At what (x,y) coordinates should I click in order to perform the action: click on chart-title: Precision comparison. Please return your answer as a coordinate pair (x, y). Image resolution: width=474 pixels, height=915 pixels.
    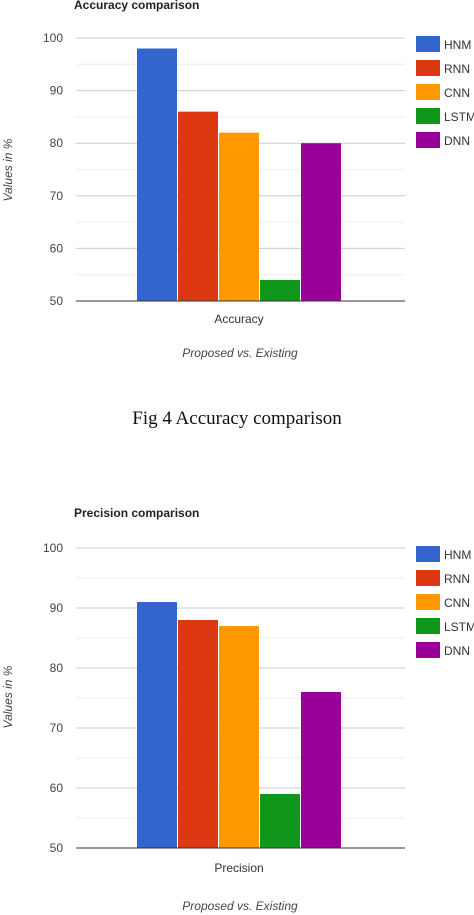
    Looking at the image, I should click on (136, 513).